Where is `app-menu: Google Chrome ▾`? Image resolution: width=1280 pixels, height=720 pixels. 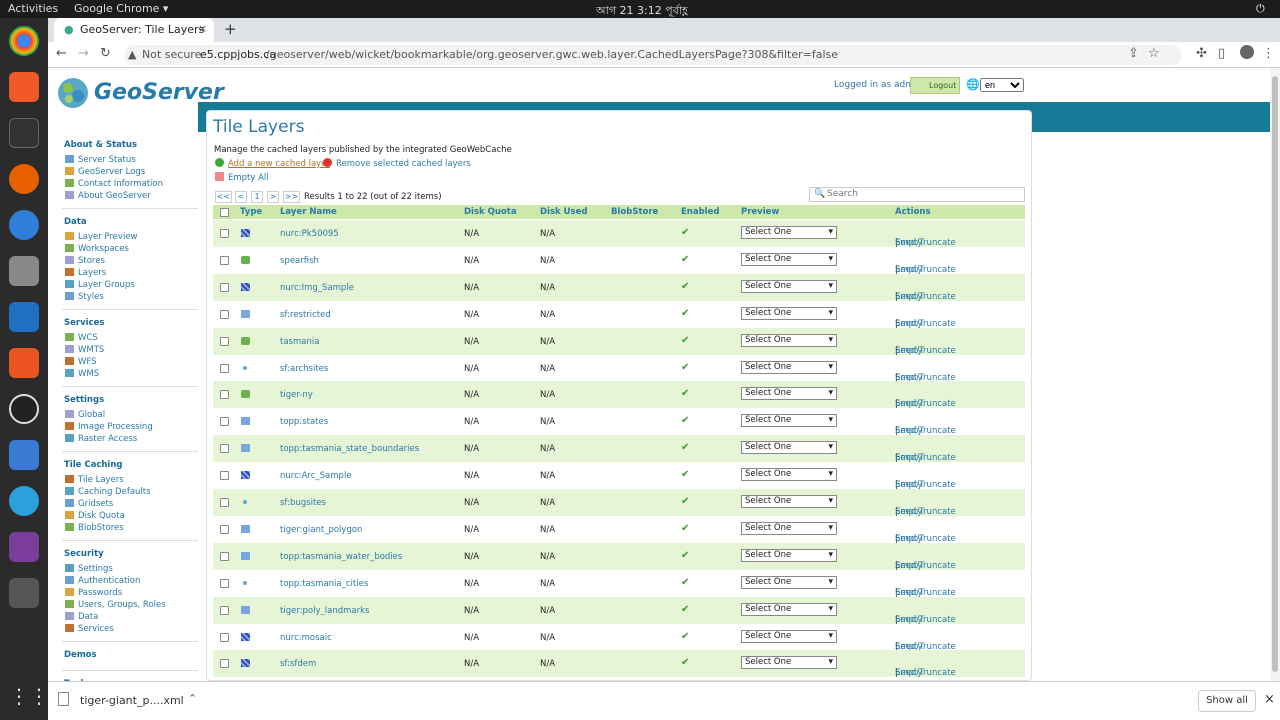 app-menu: Google Chrome ▾ is located at coordinates (121, 8).